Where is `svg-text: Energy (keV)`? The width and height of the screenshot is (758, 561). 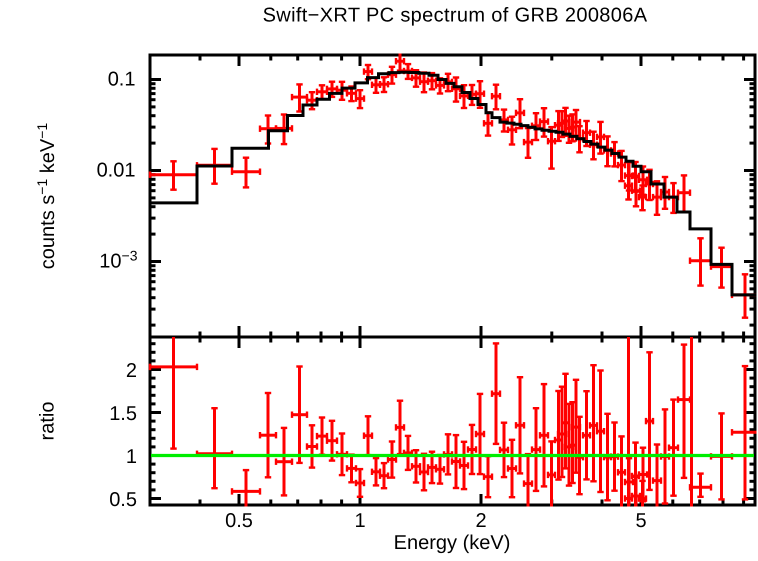 svg-text: Energy (keV) is located at coordinates (452, 543).